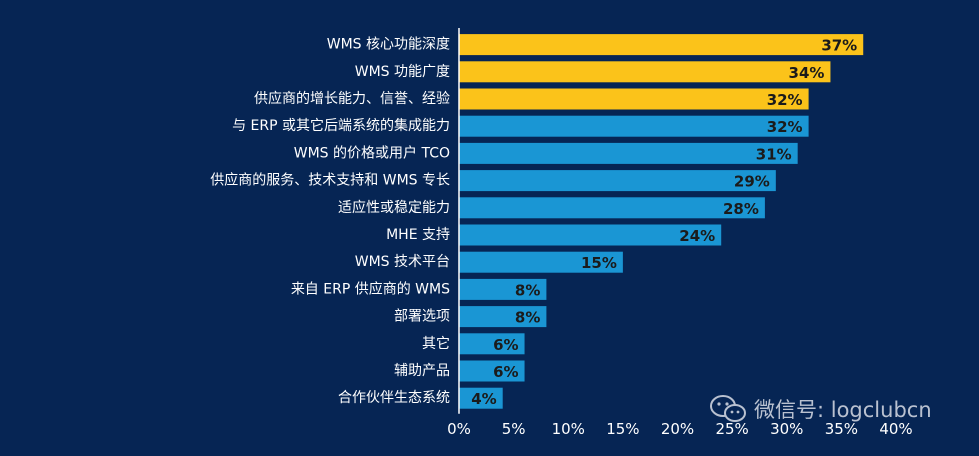 The width and height of the screenshot is (979, 456). Describe the element at coordinates (728, 408) in the screenshot. I see `wechat-icon` at that location.